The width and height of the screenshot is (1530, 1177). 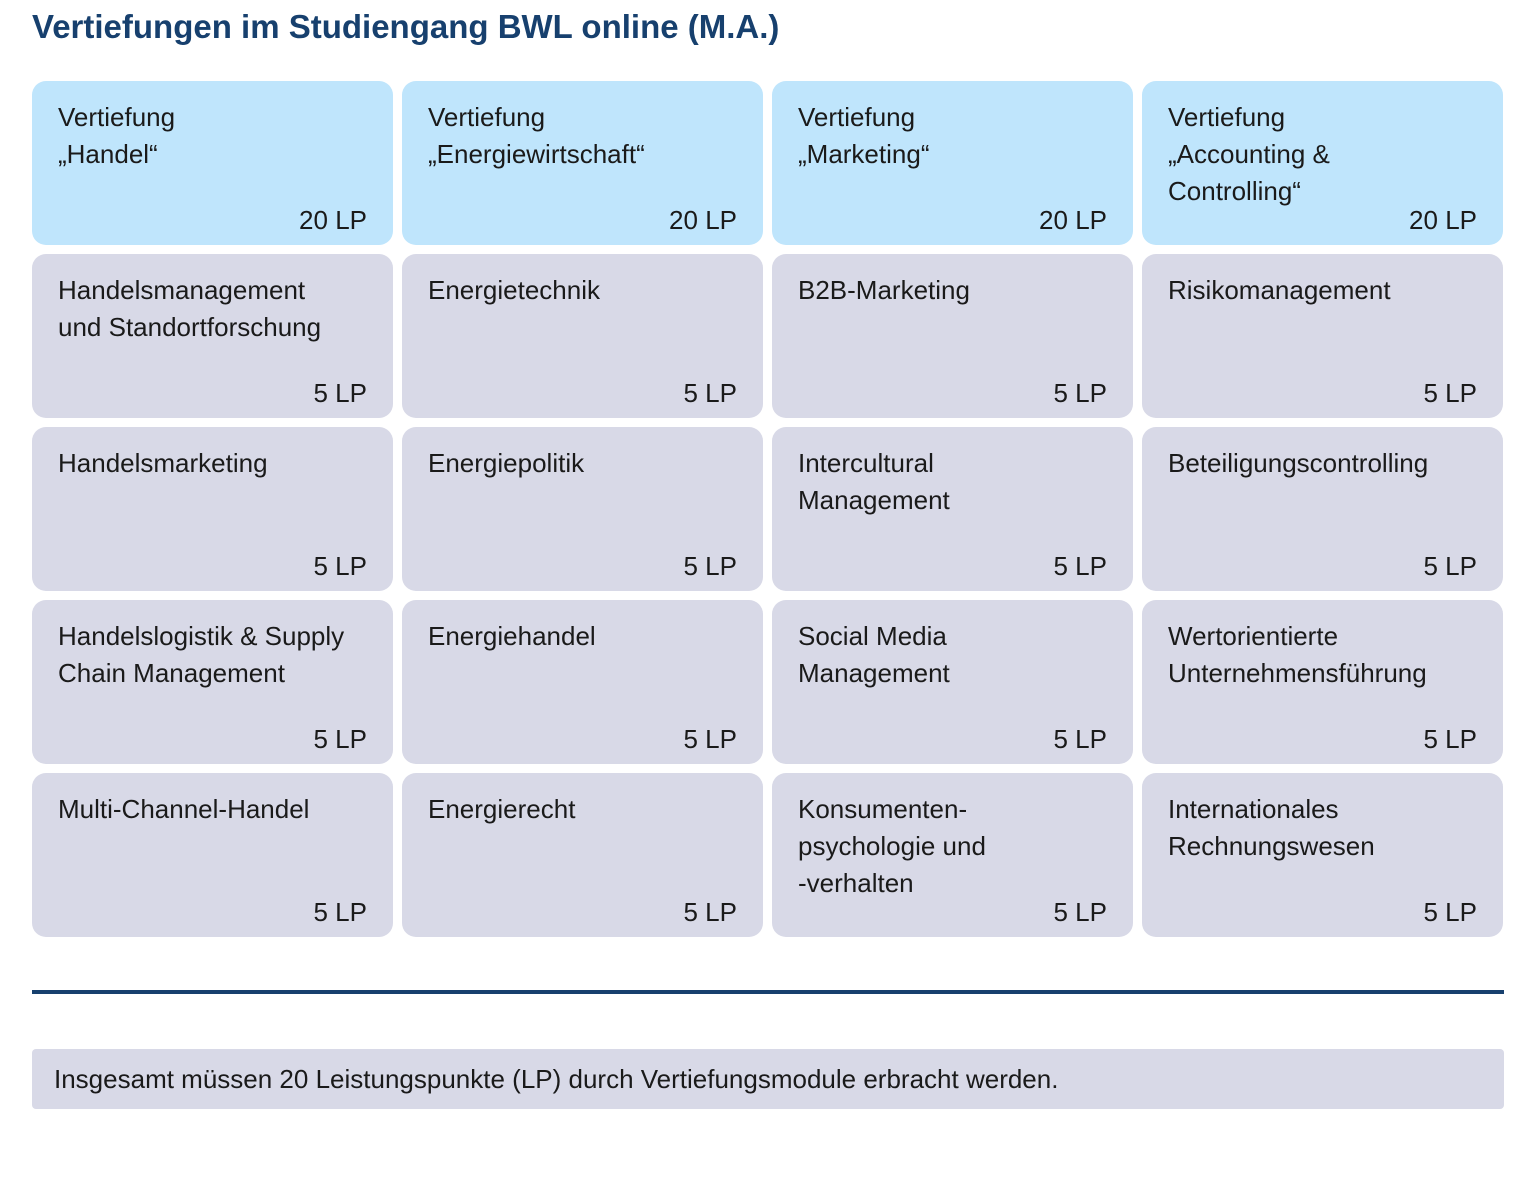 What do you see at coordinates (952, 336) in the screenshot?
I see `module-cell: B2B-Marketing 5 LP` at bounding box center [952, 336].